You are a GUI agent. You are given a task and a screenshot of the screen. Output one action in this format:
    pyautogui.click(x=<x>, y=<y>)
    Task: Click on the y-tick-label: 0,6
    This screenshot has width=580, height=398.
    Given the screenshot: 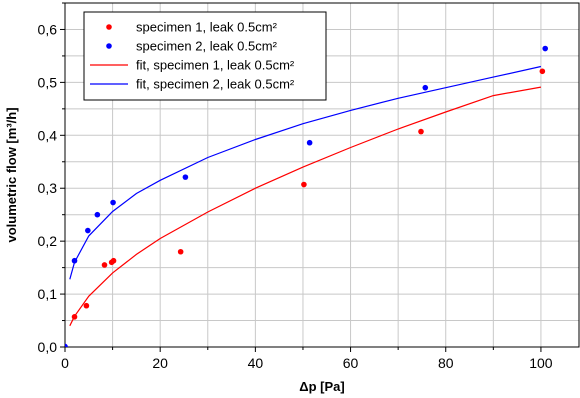 What is the action you would take?
    pyautogui.click(x=48, y=29)
    